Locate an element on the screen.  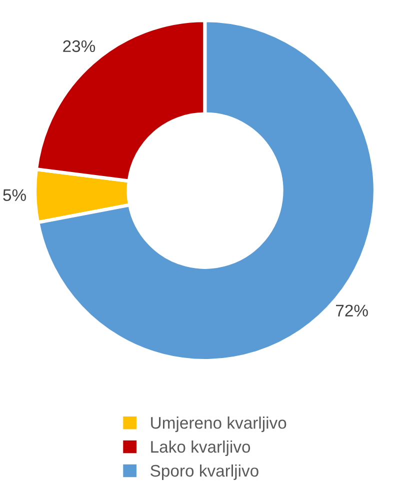
legend-label: Sporo kvarljivo is located at coordinates (204, 472).